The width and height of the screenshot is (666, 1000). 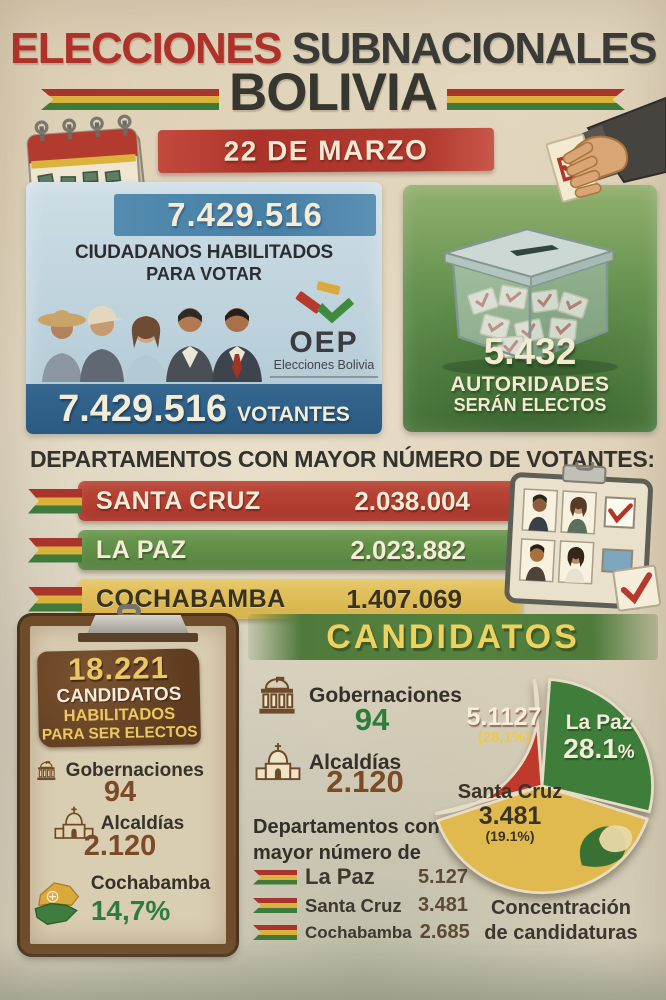 I want to click on department-name: SANTA CRUZ, so click(x=178, y=500).